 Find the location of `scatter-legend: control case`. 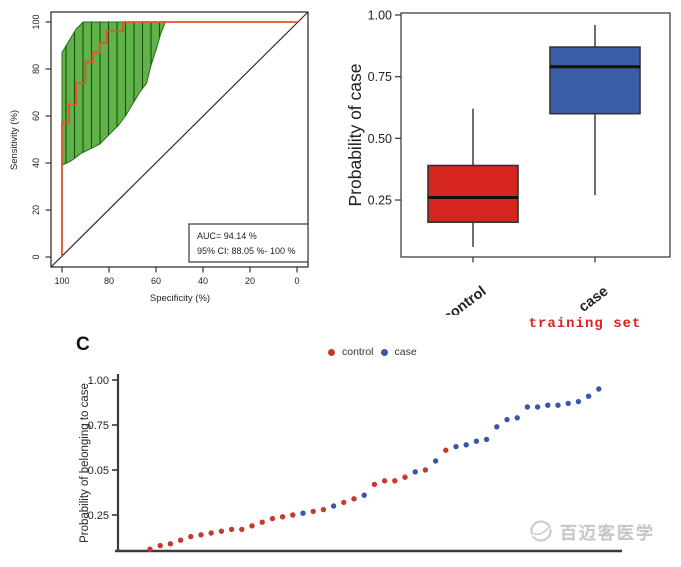

scatter-legend: control case is located at coordinates (372, 352).